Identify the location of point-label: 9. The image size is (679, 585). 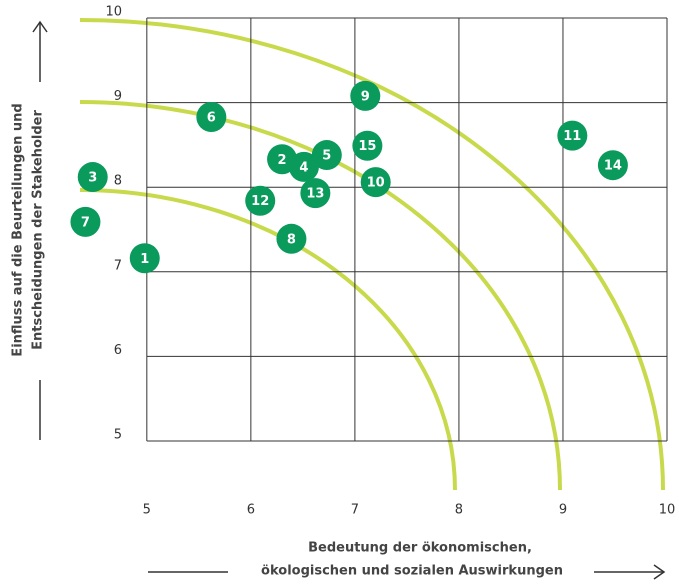
(365, 96).